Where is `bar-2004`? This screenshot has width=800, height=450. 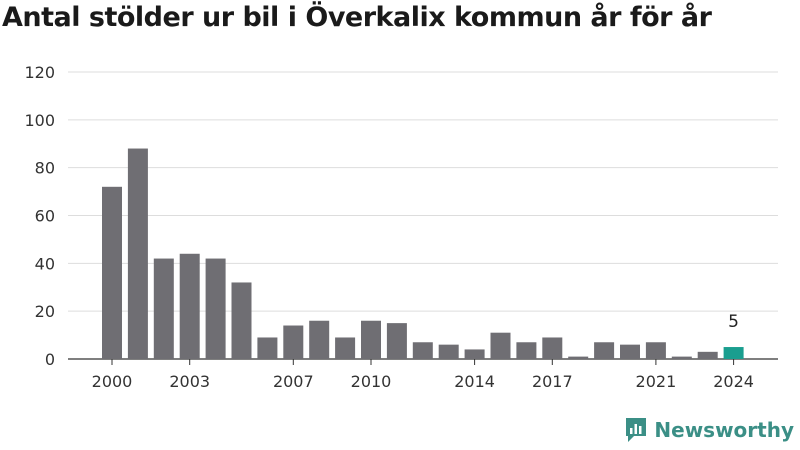 bar-2004 is located at coordinates (215, 308).